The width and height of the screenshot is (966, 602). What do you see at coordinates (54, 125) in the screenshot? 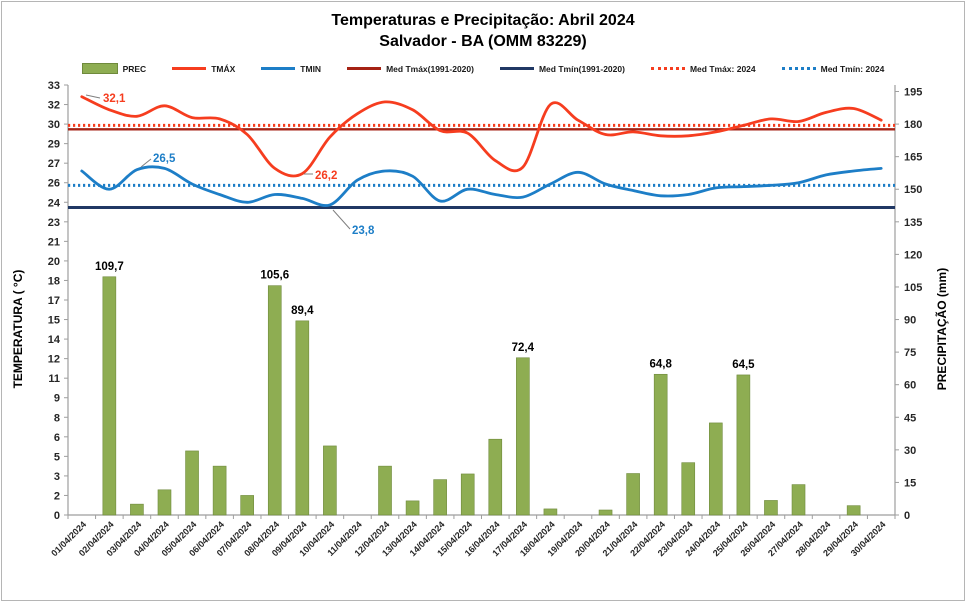
I see `left-axis-tick-label: 30` at bounding box center [54, 125].